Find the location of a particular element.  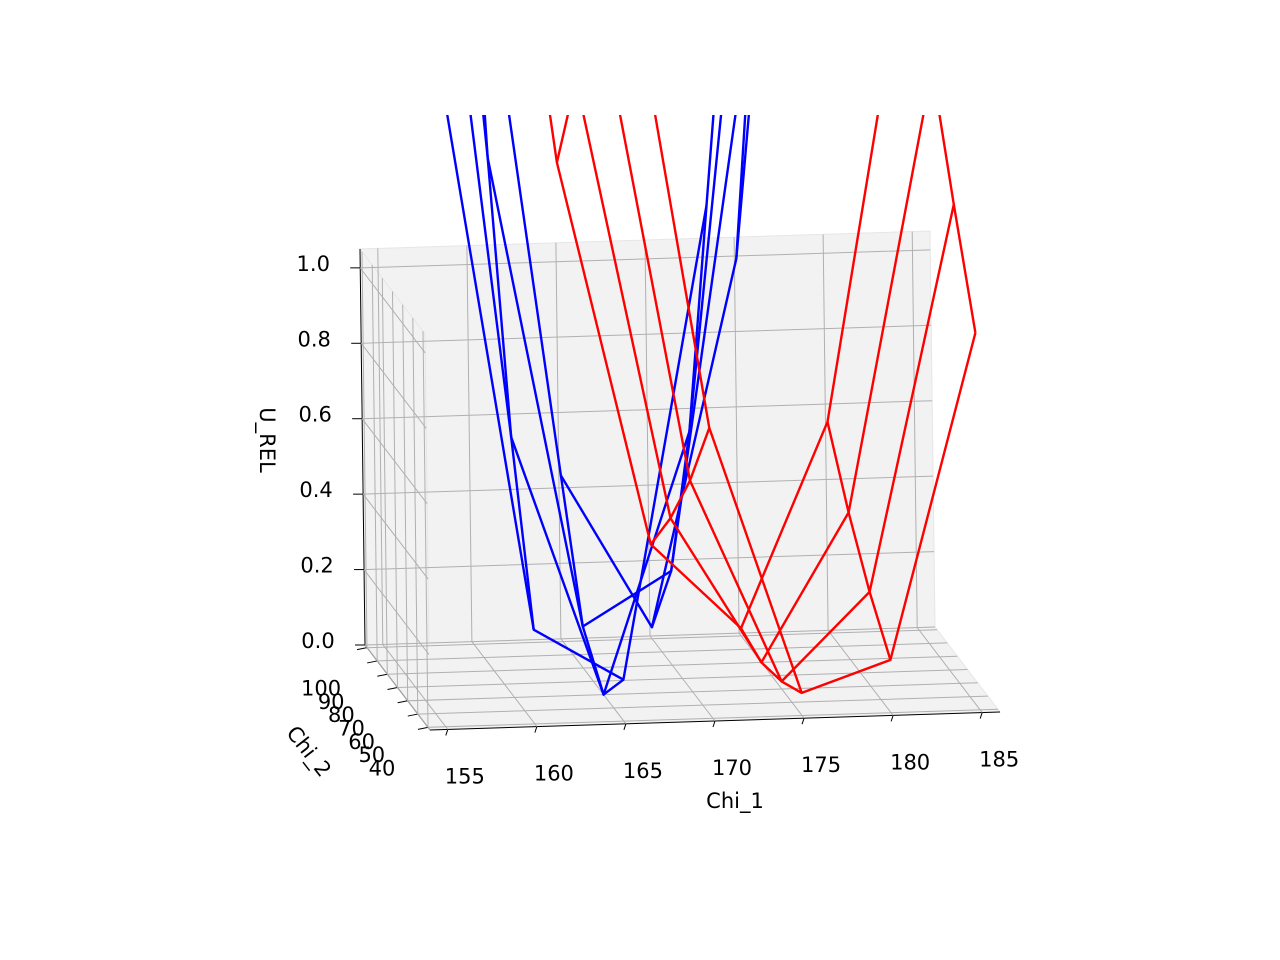

z-tick-label: 0.0 is located at coordinates (317, 641).